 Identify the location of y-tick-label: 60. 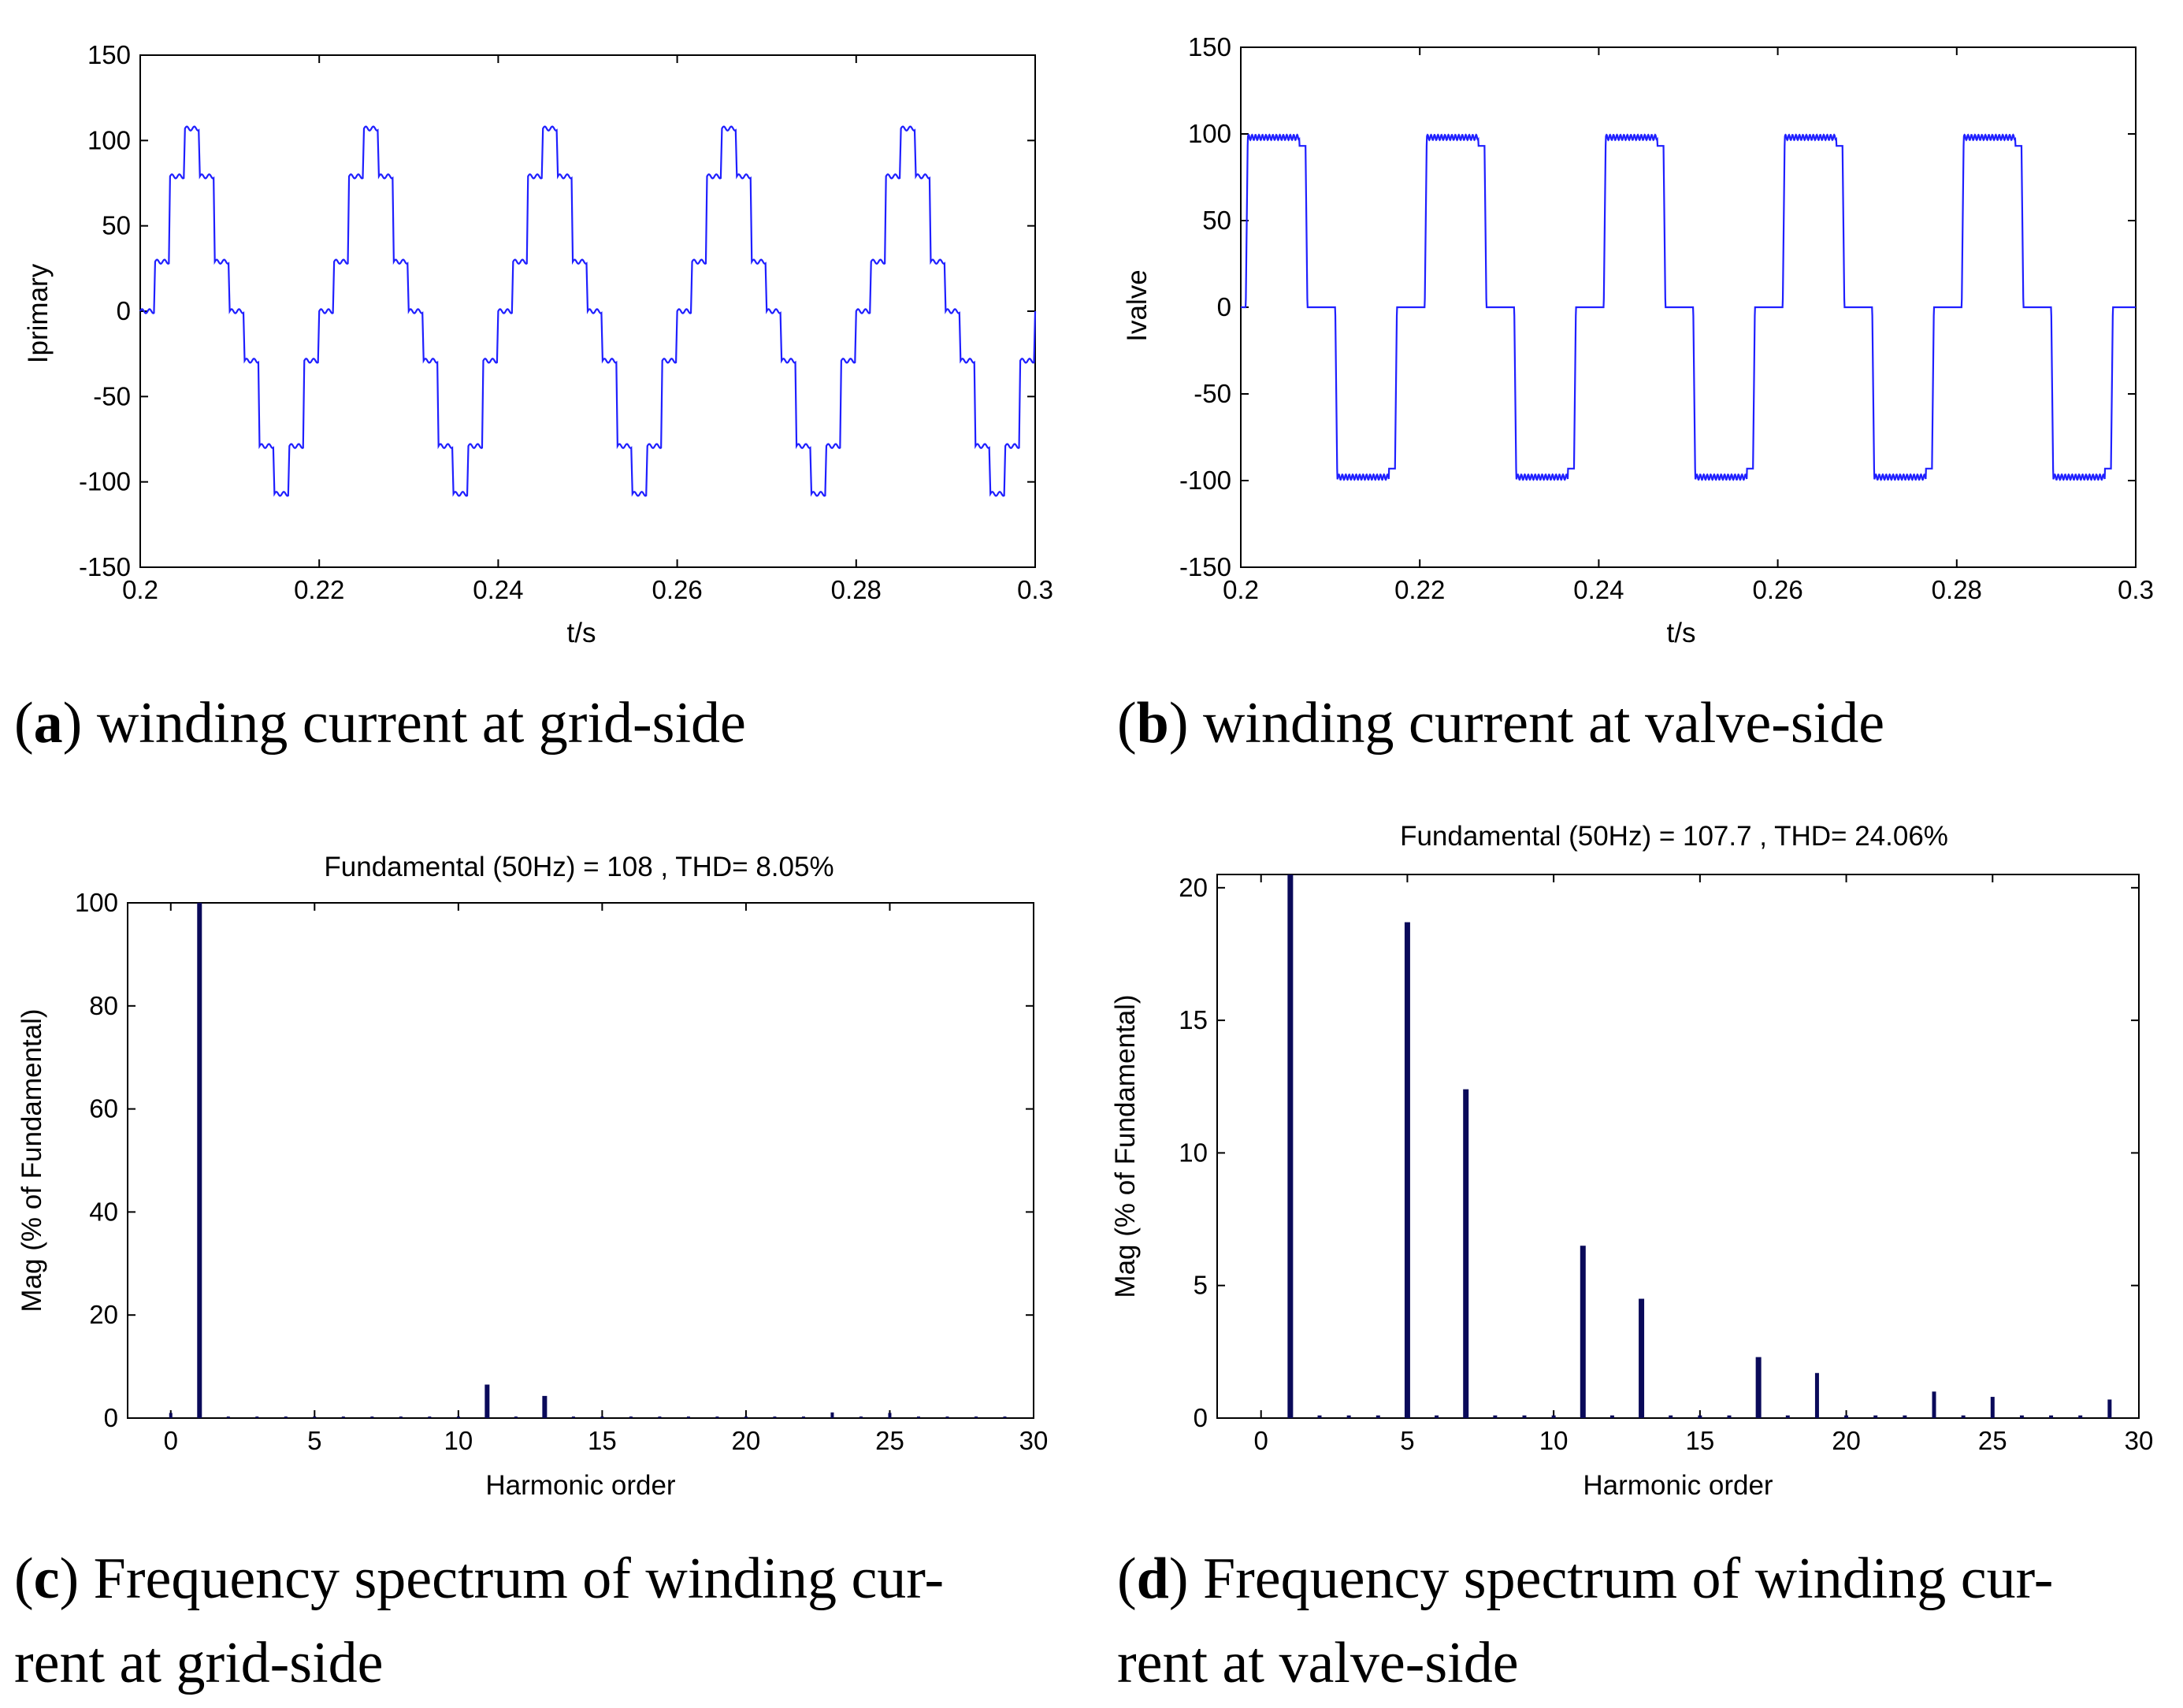
(104, 1108).